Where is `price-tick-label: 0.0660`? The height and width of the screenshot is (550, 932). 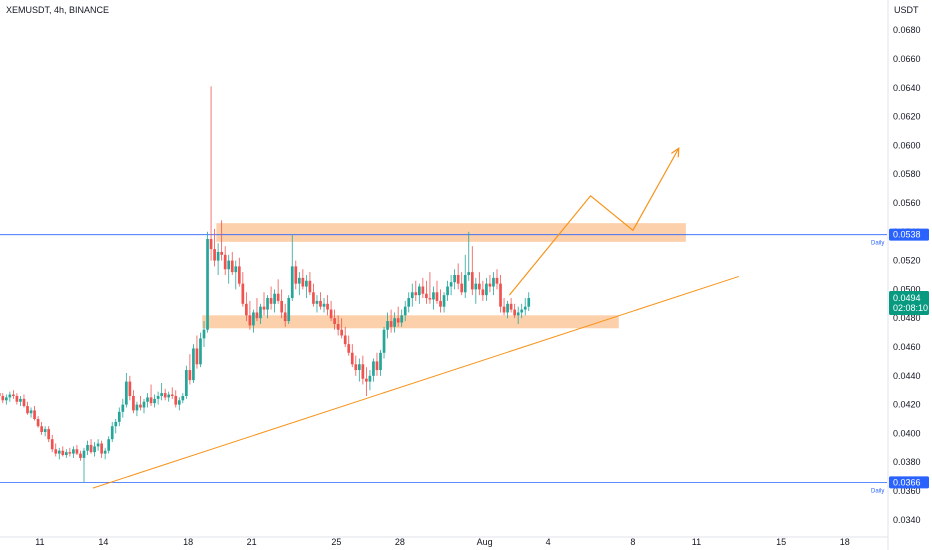
price-tick-label: 0.0660 is located at coordinates (907, 59).